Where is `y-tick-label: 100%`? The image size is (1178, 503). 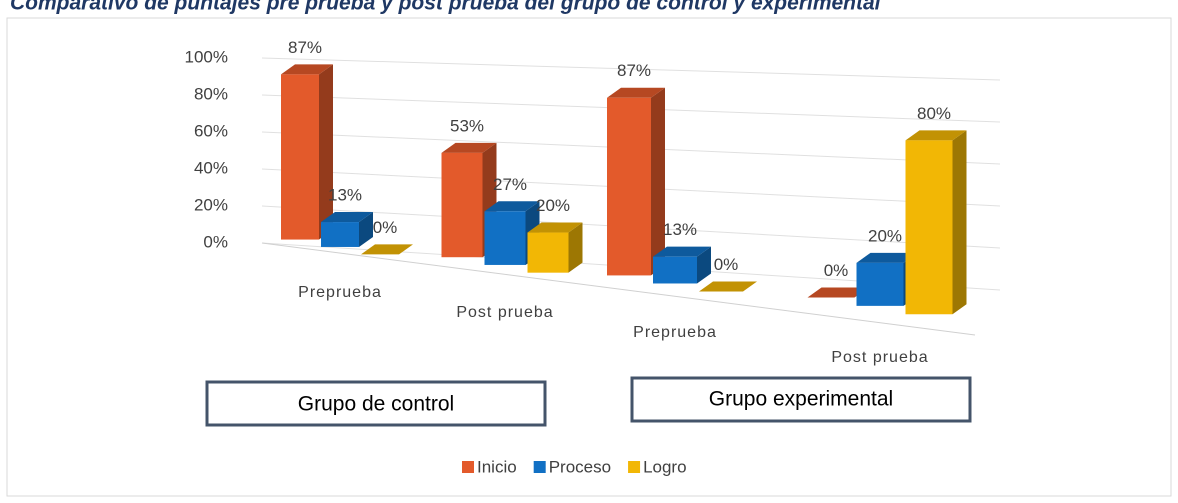 y-tick-label: 100% is located at coordinates (206, 56).